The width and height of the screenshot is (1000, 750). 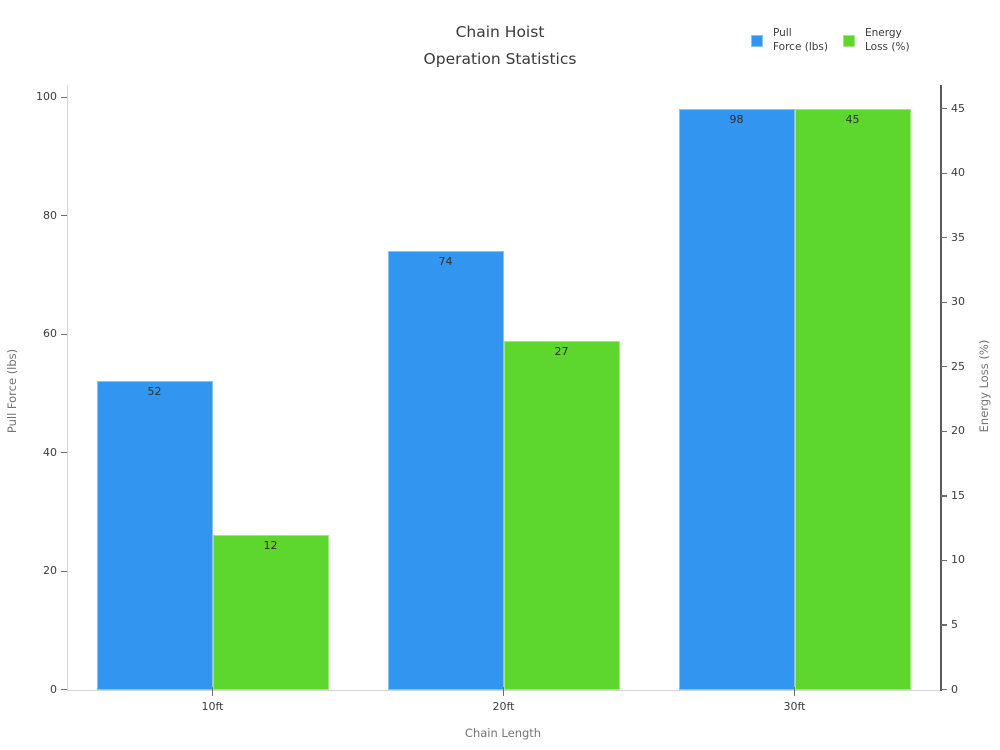 What do you see at coordinates (212, 706) in the screenshot?
I see `x-tick-label: 10ft` at bounding box center [212, 706].